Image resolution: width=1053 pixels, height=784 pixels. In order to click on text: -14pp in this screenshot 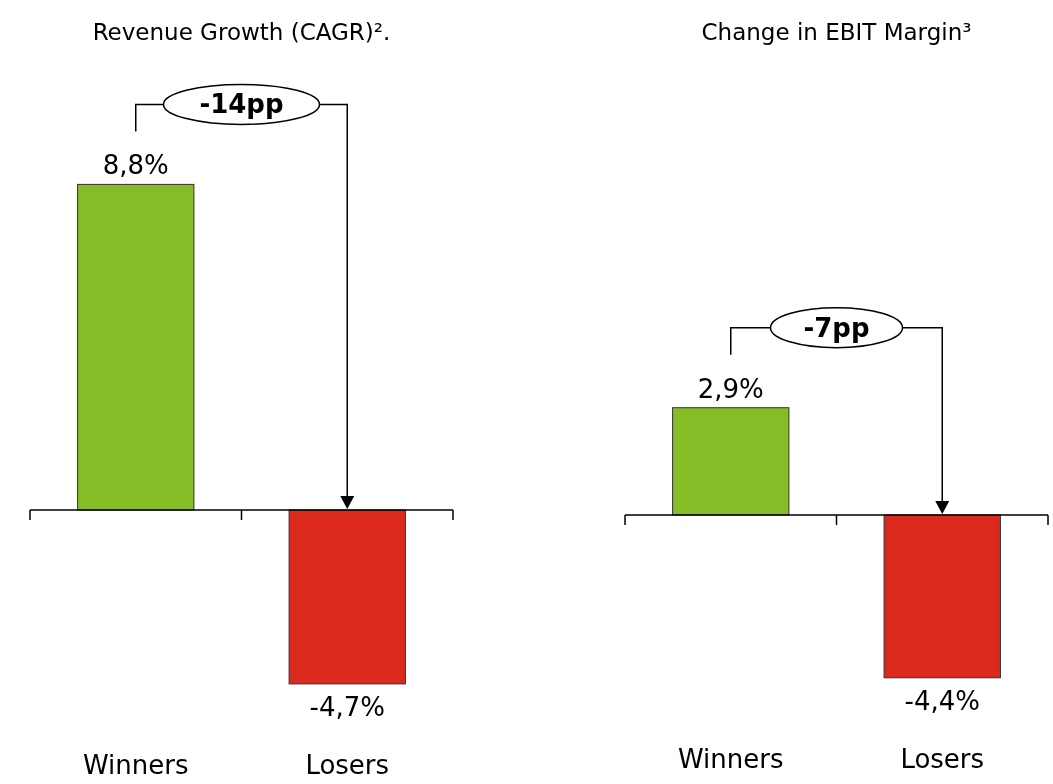, I will do `click(241, 104)`.